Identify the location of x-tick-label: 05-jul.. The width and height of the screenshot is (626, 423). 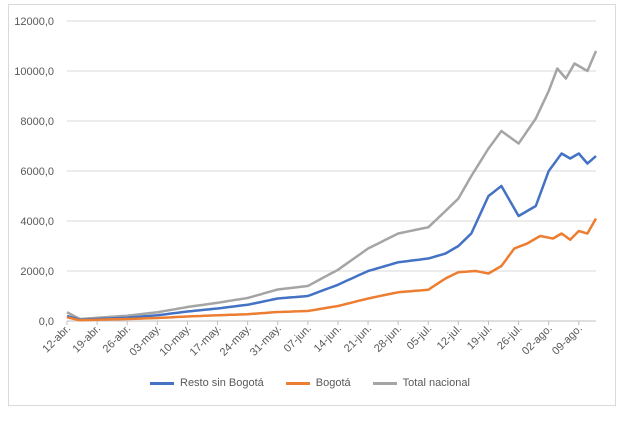
(420, 338).